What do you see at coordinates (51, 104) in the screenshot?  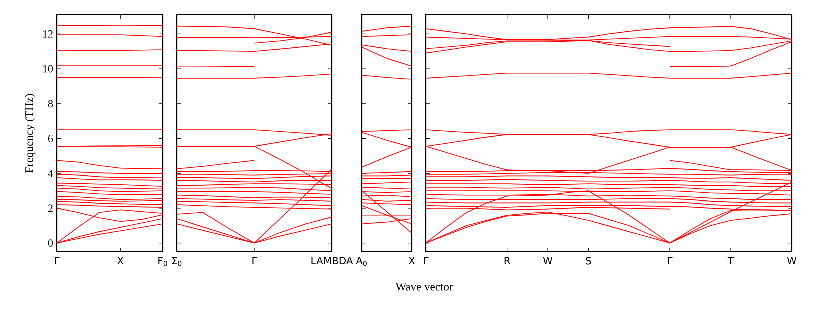 I see `y-tick-label: 8` at bounding box center [51, 104].